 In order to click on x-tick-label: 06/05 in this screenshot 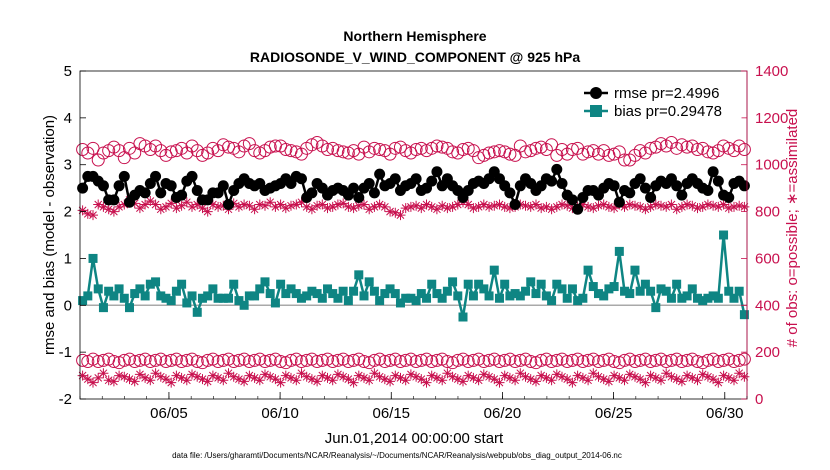, I will do `click(169, 413)`.